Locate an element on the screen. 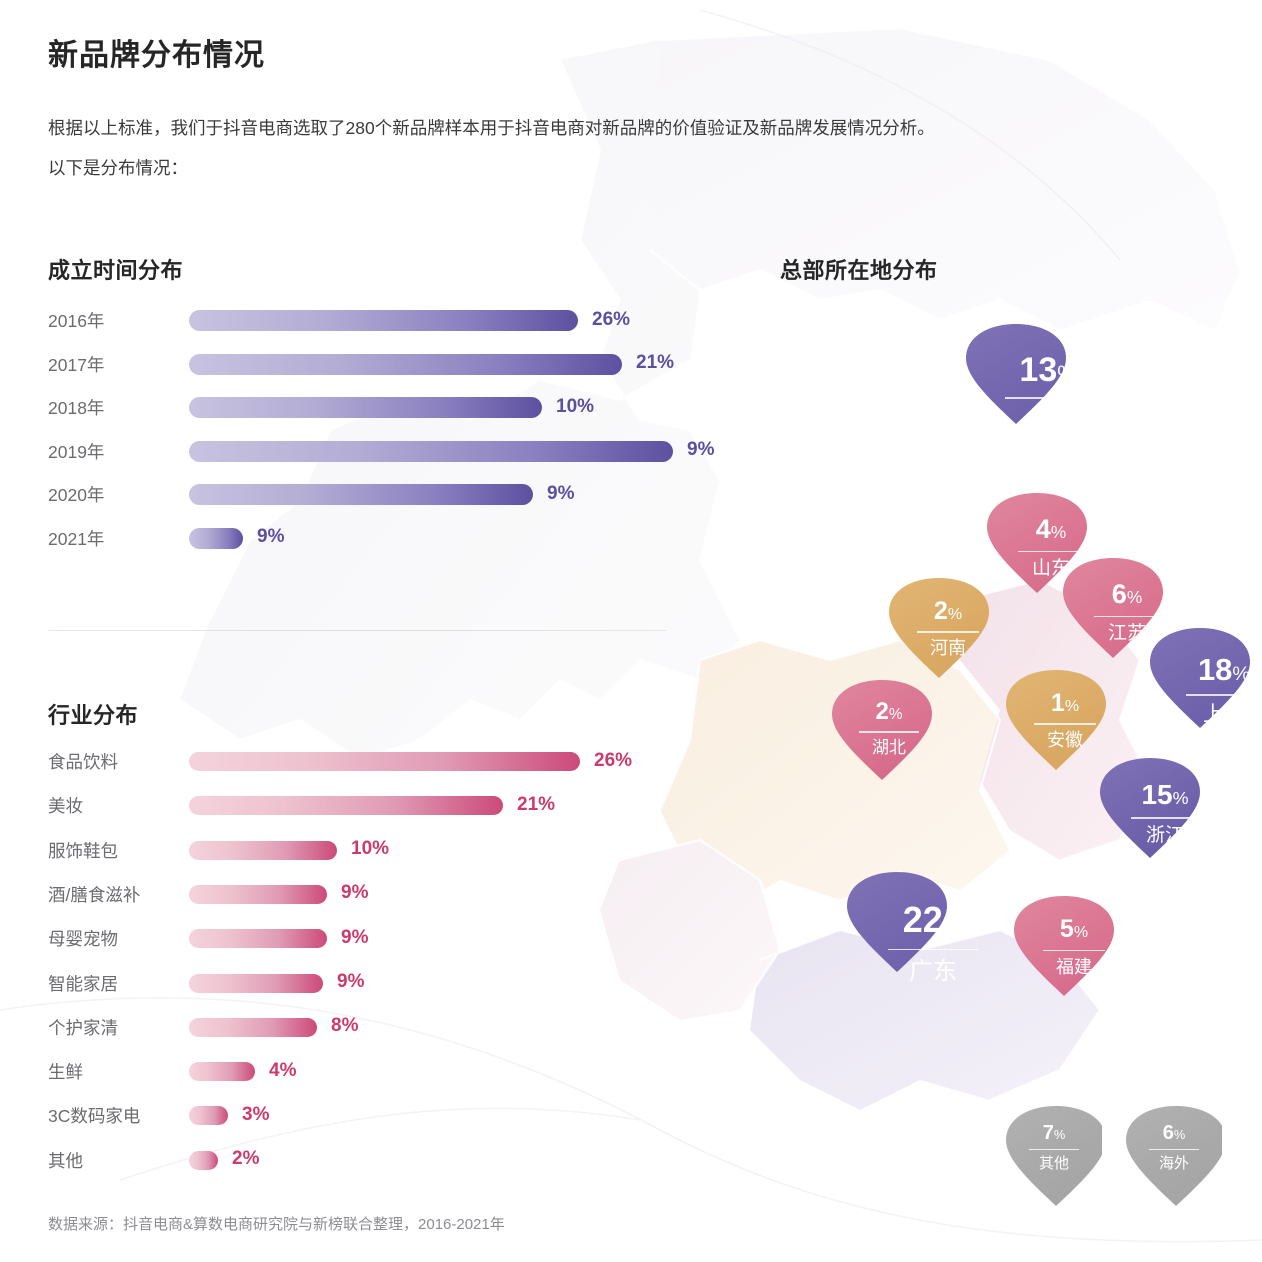 This screenshot has width=1262, height=1262. map-pin-content: 18% 上海 is located at coordinates (1206, 676).